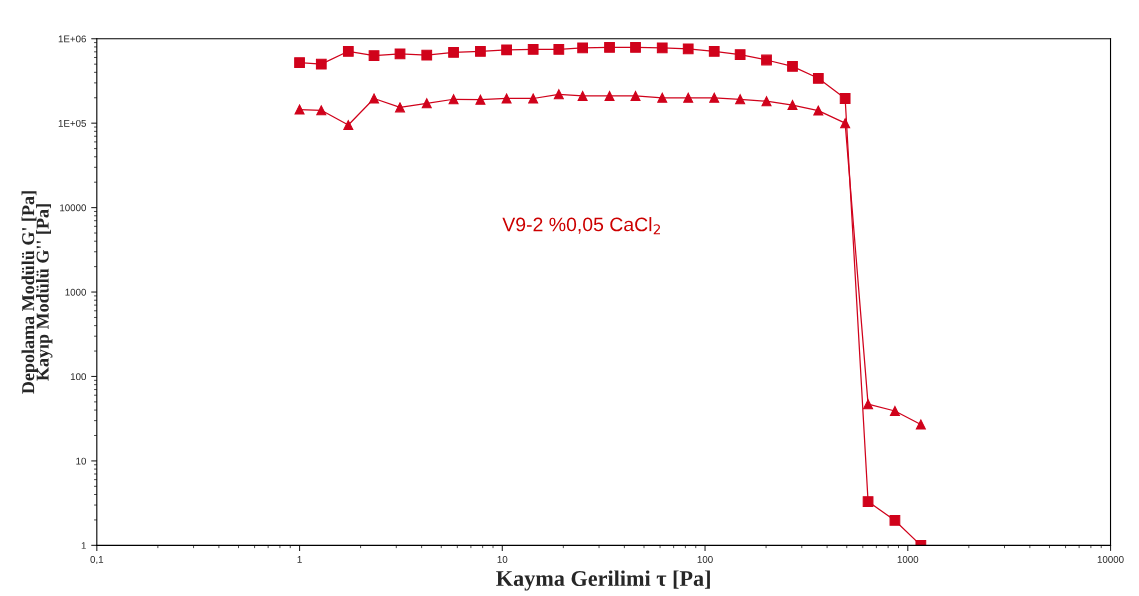 This screenshot has width=1139, height=596. I want to click on y-axis-title: Depolama Modülü G' [Pa] Kayıp Modülü G'' [Pa], so click(37, 292).